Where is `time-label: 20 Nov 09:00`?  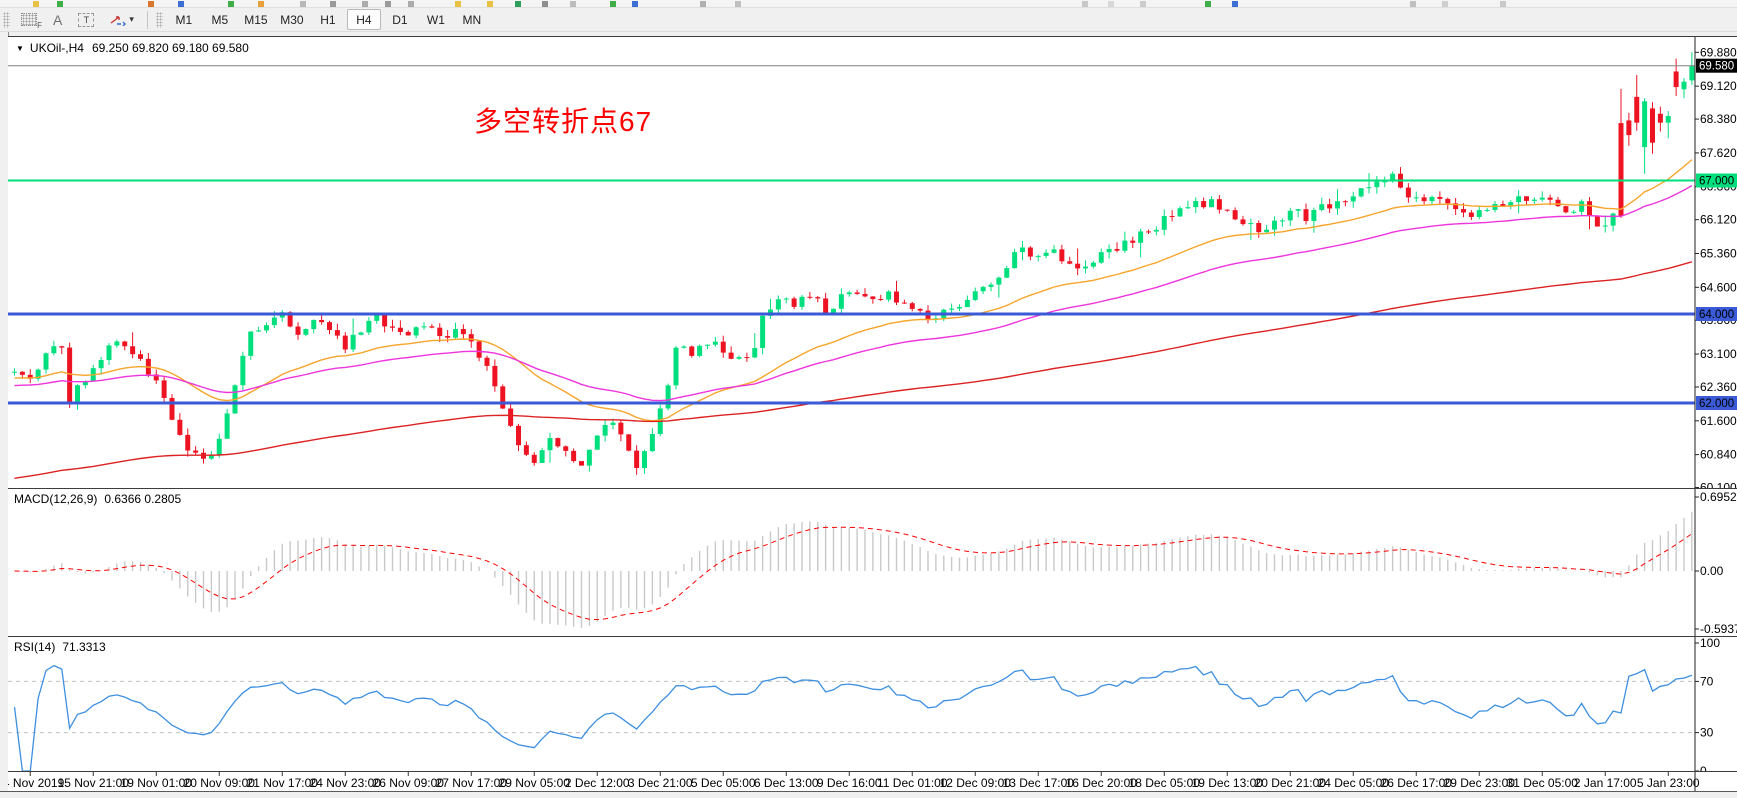
time-label: 20 Nov 09:00 is located at coordinates (220, 783).